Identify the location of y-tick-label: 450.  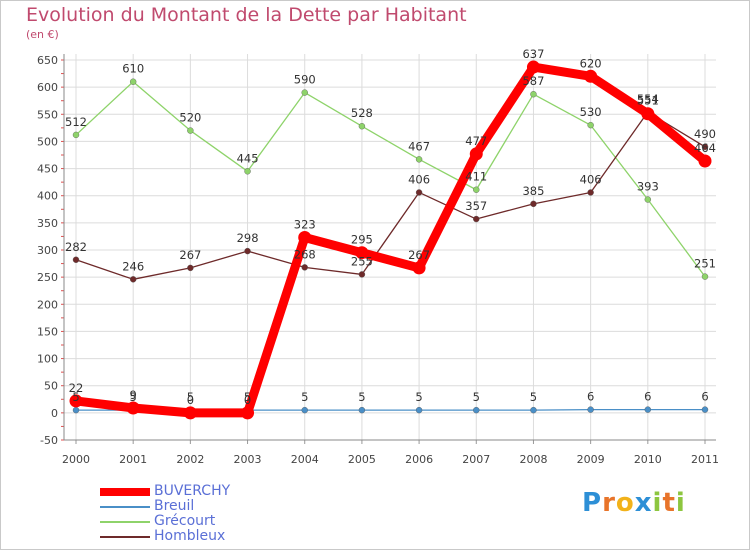
(47, 169).